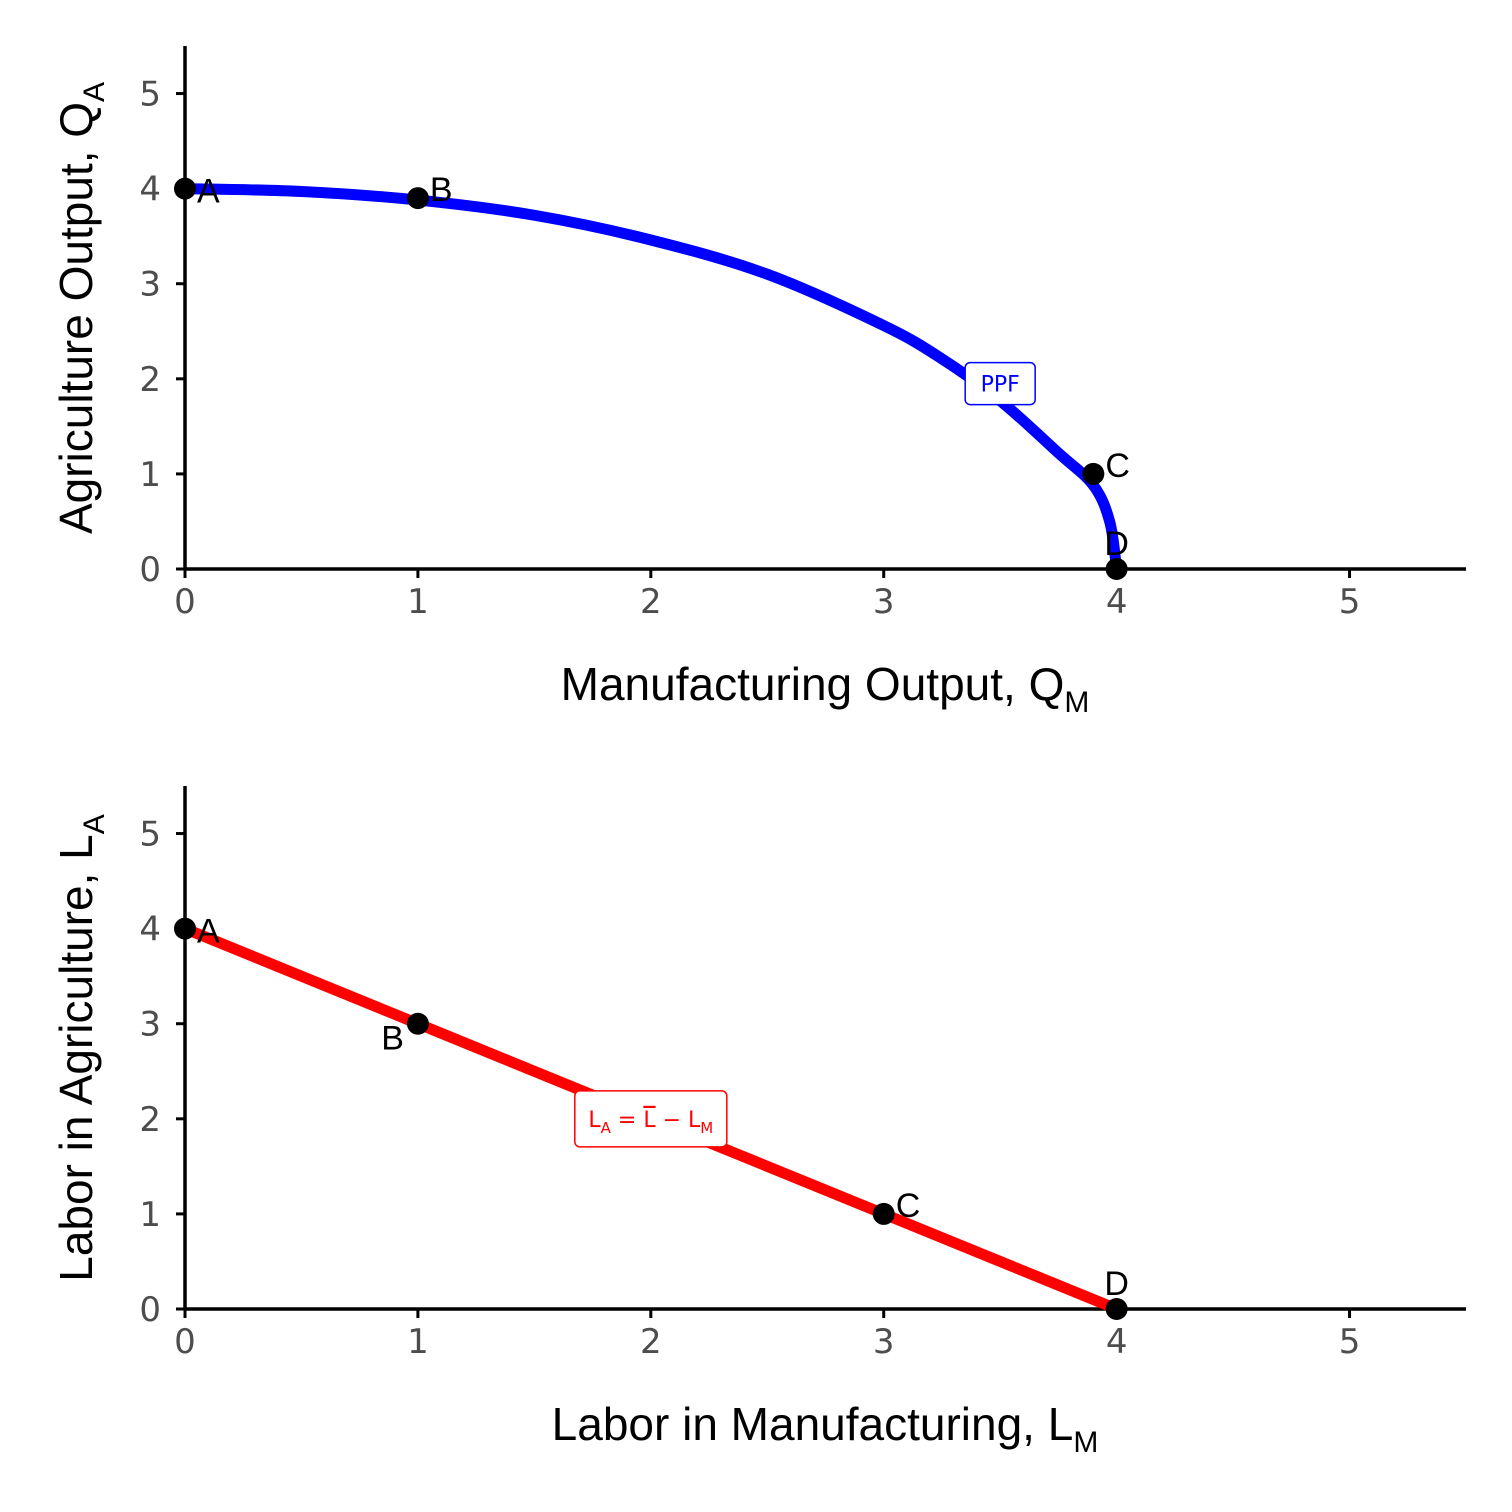 Image resolution: width=1512 pixels, height=1512 pixels. I want to click on labor-label-box, so click(651, 1119).